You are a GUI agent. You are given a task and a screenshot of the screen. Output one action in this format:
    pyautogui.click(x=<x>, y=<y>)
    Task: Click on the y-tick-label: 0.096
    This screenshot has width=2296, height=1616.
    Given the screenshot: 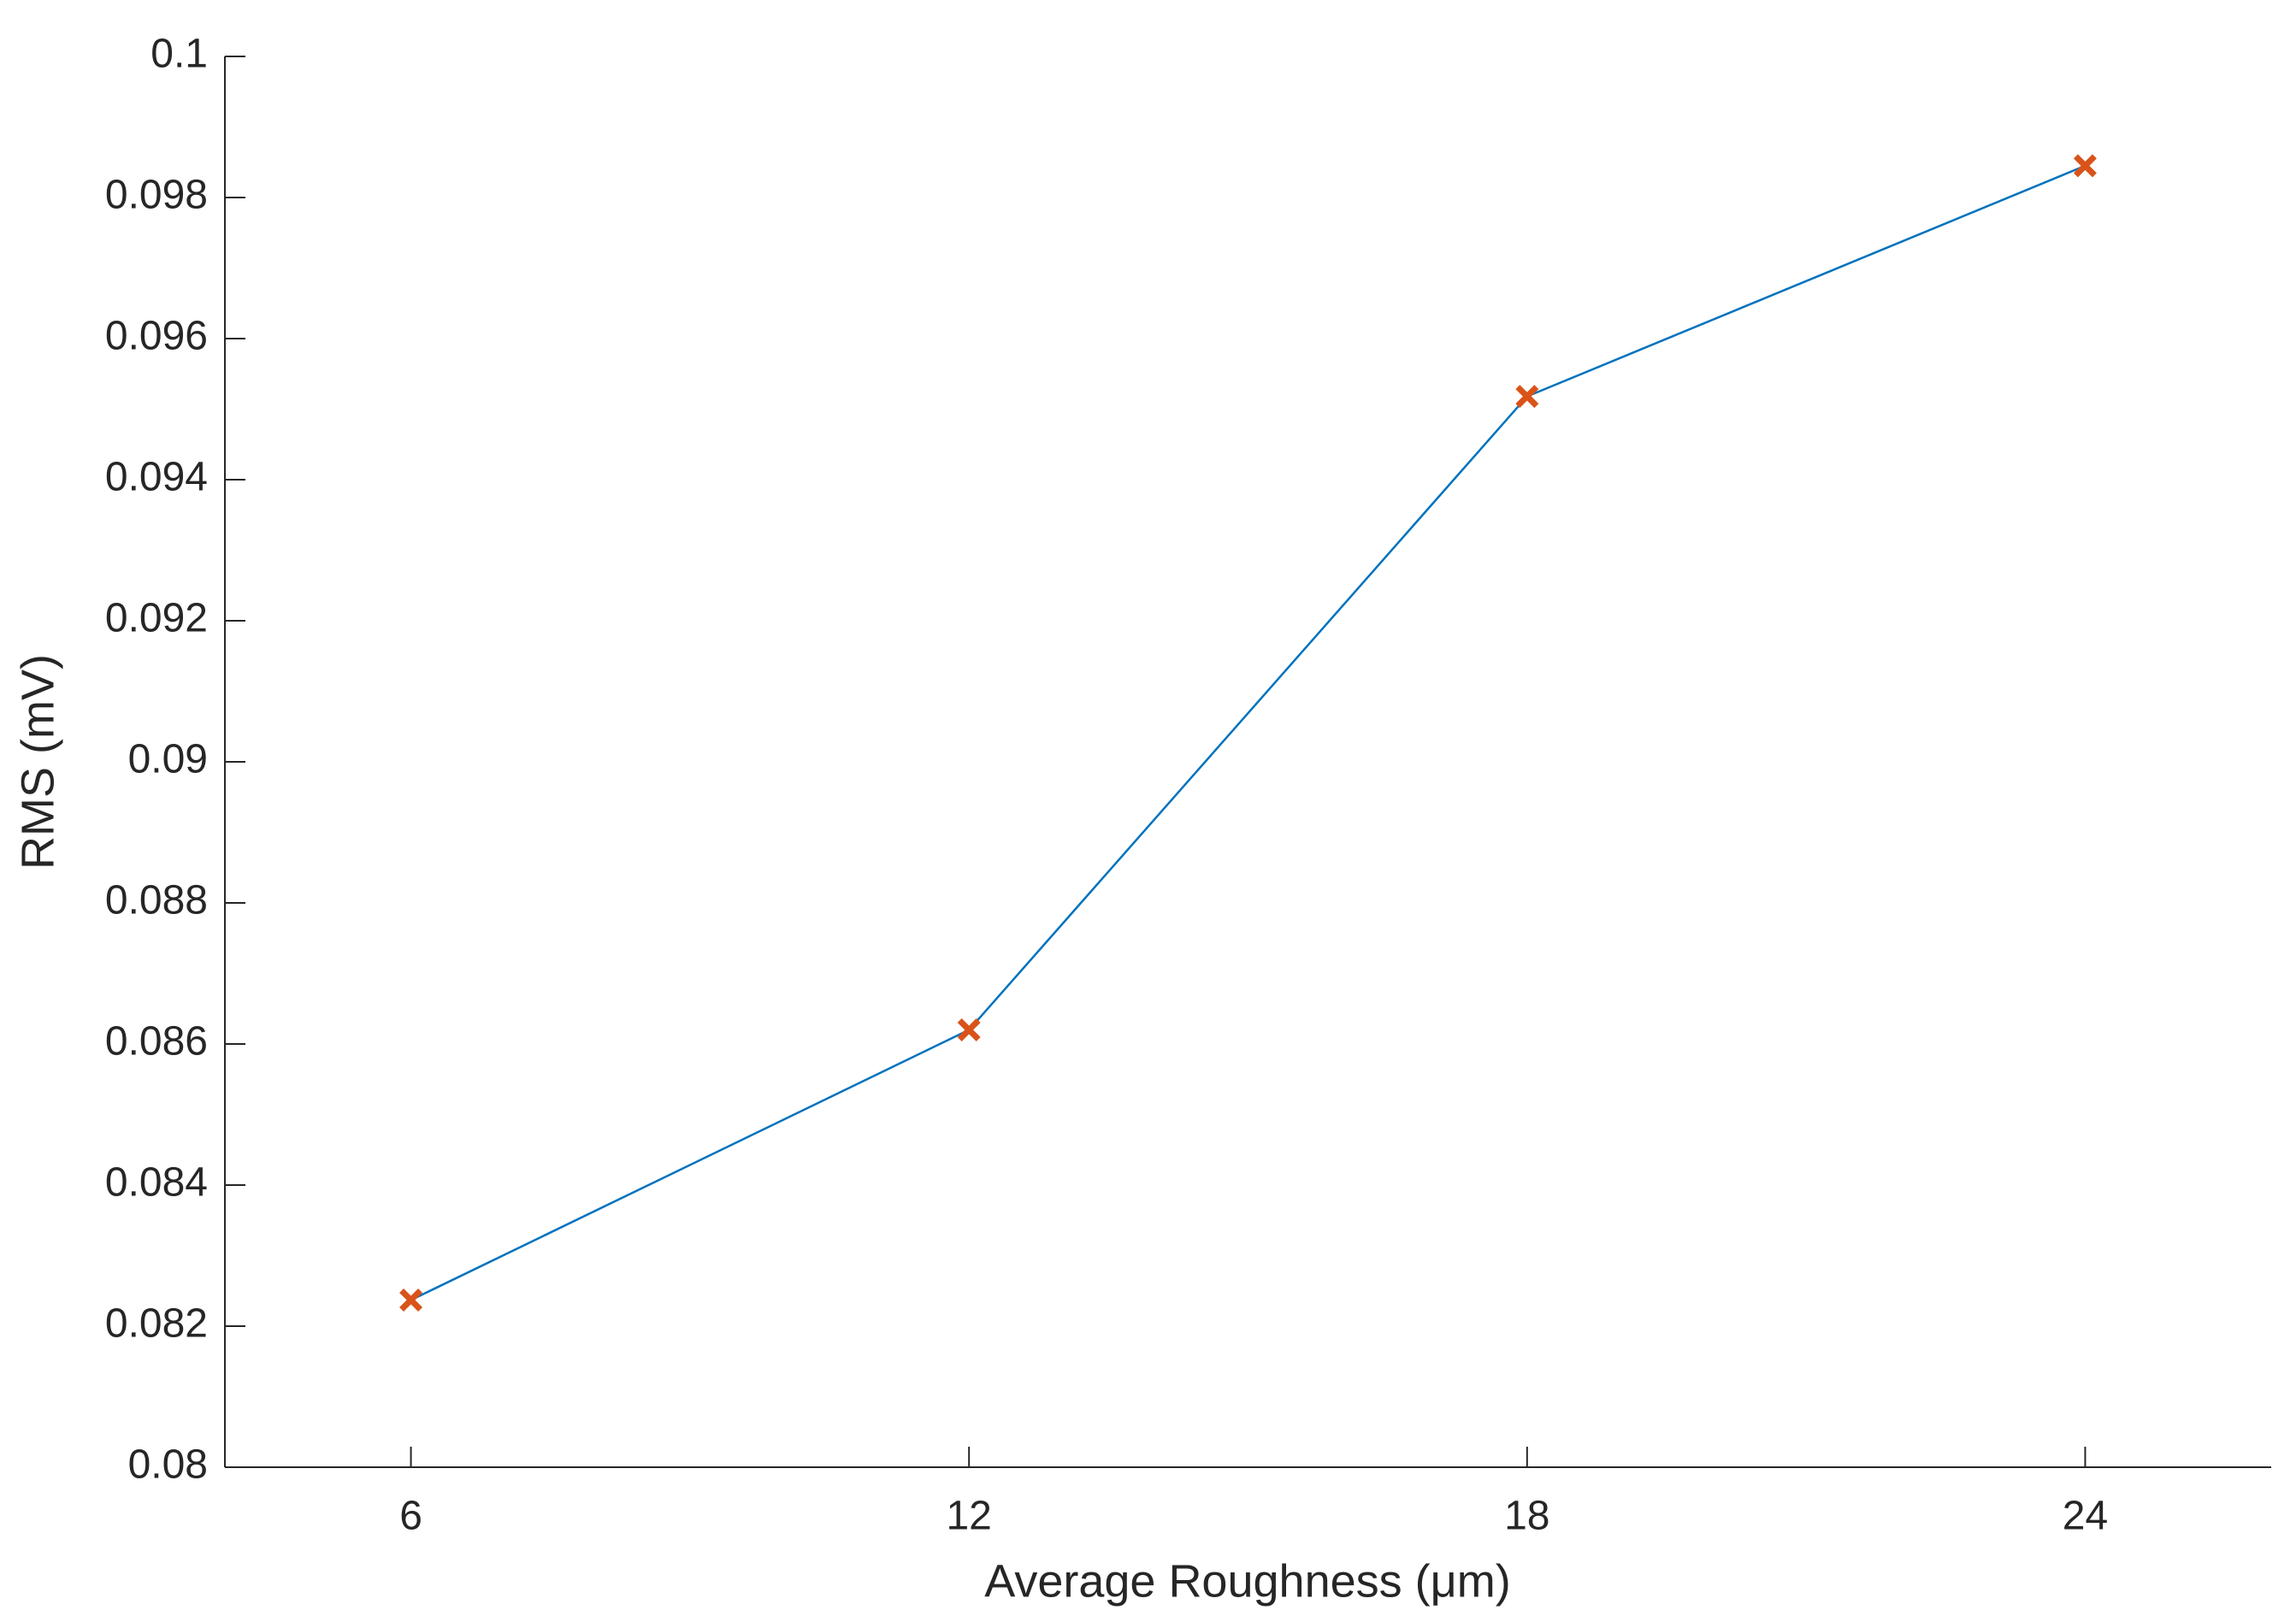 What is the action you would take?
    pyautogui.click(x=156, y=336)
    